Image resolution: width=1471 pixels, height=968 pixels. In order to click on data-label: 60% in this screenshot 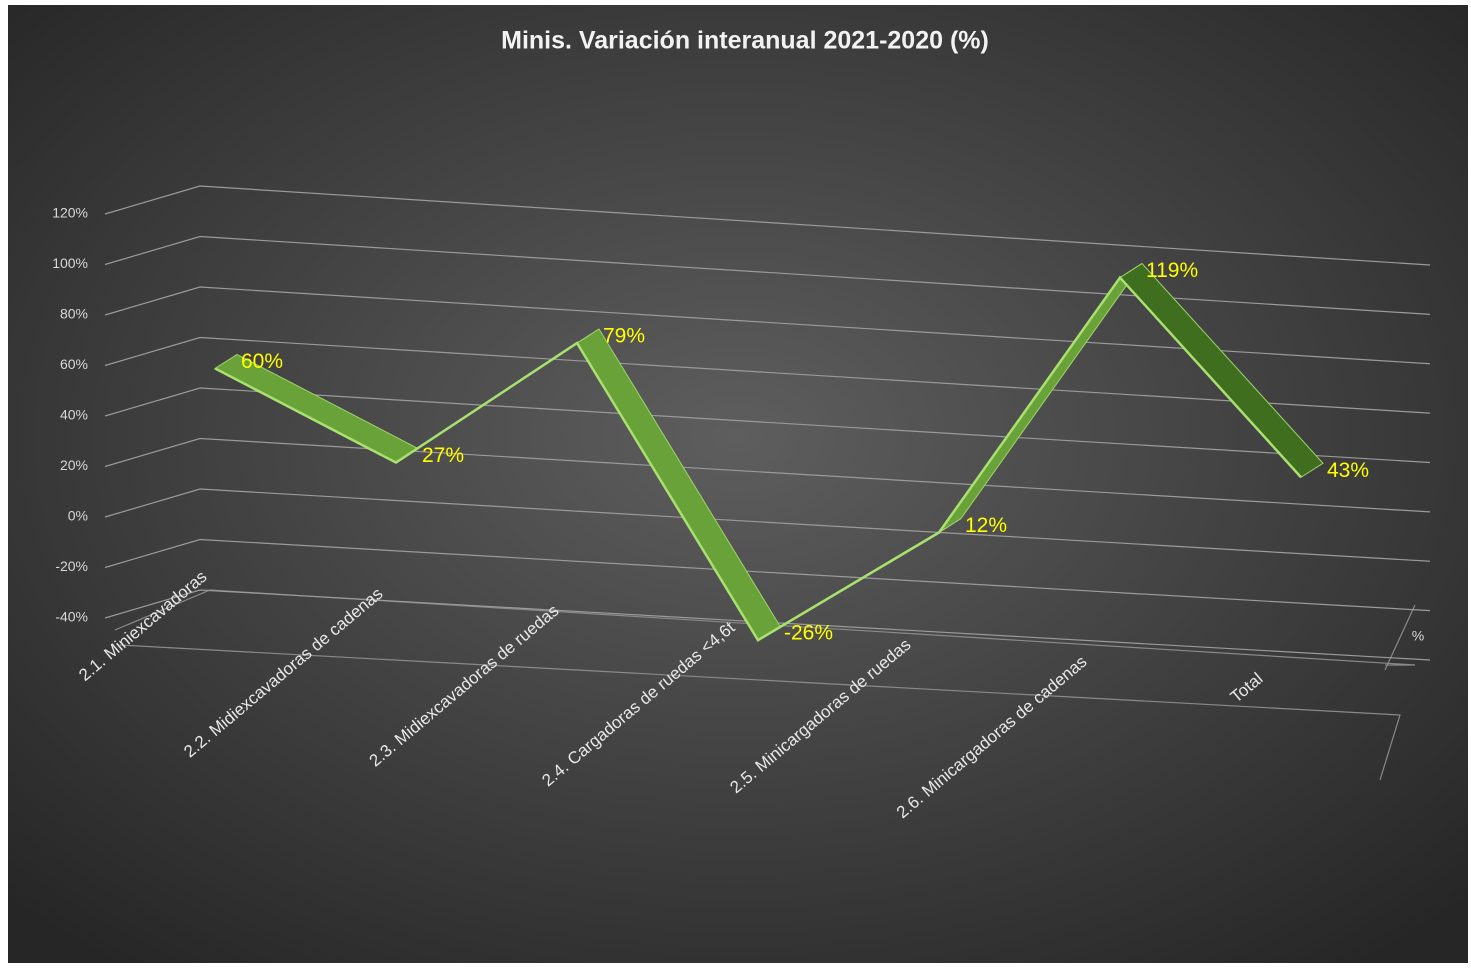, I will do `click(262, 361)`.